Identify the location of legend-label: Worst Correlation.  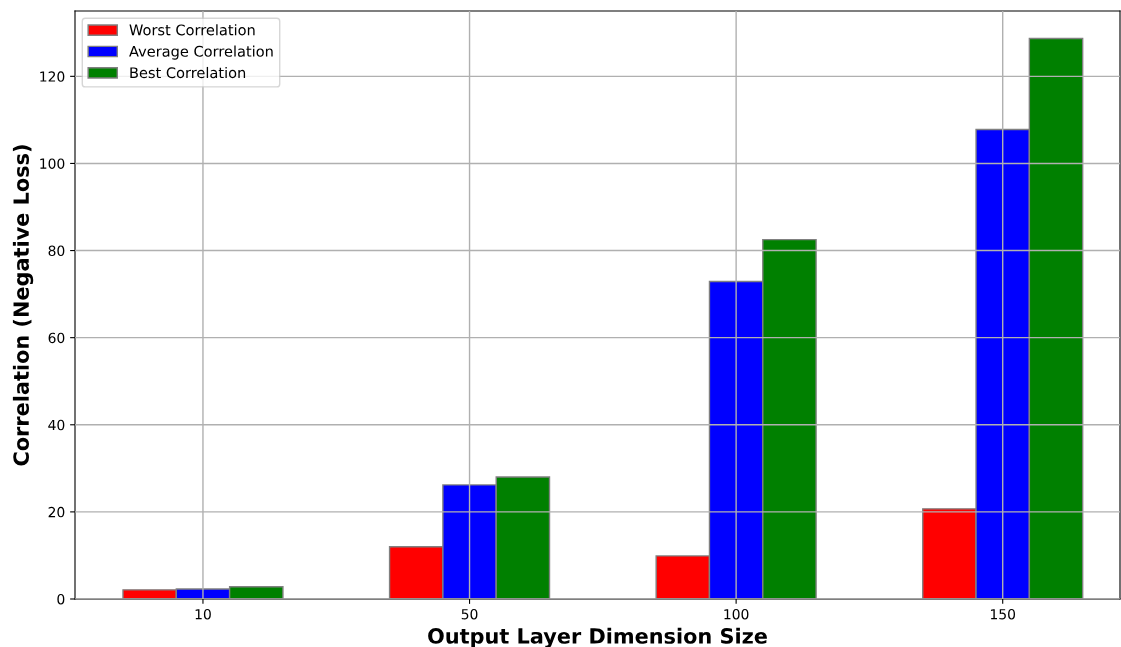
(192, 30).